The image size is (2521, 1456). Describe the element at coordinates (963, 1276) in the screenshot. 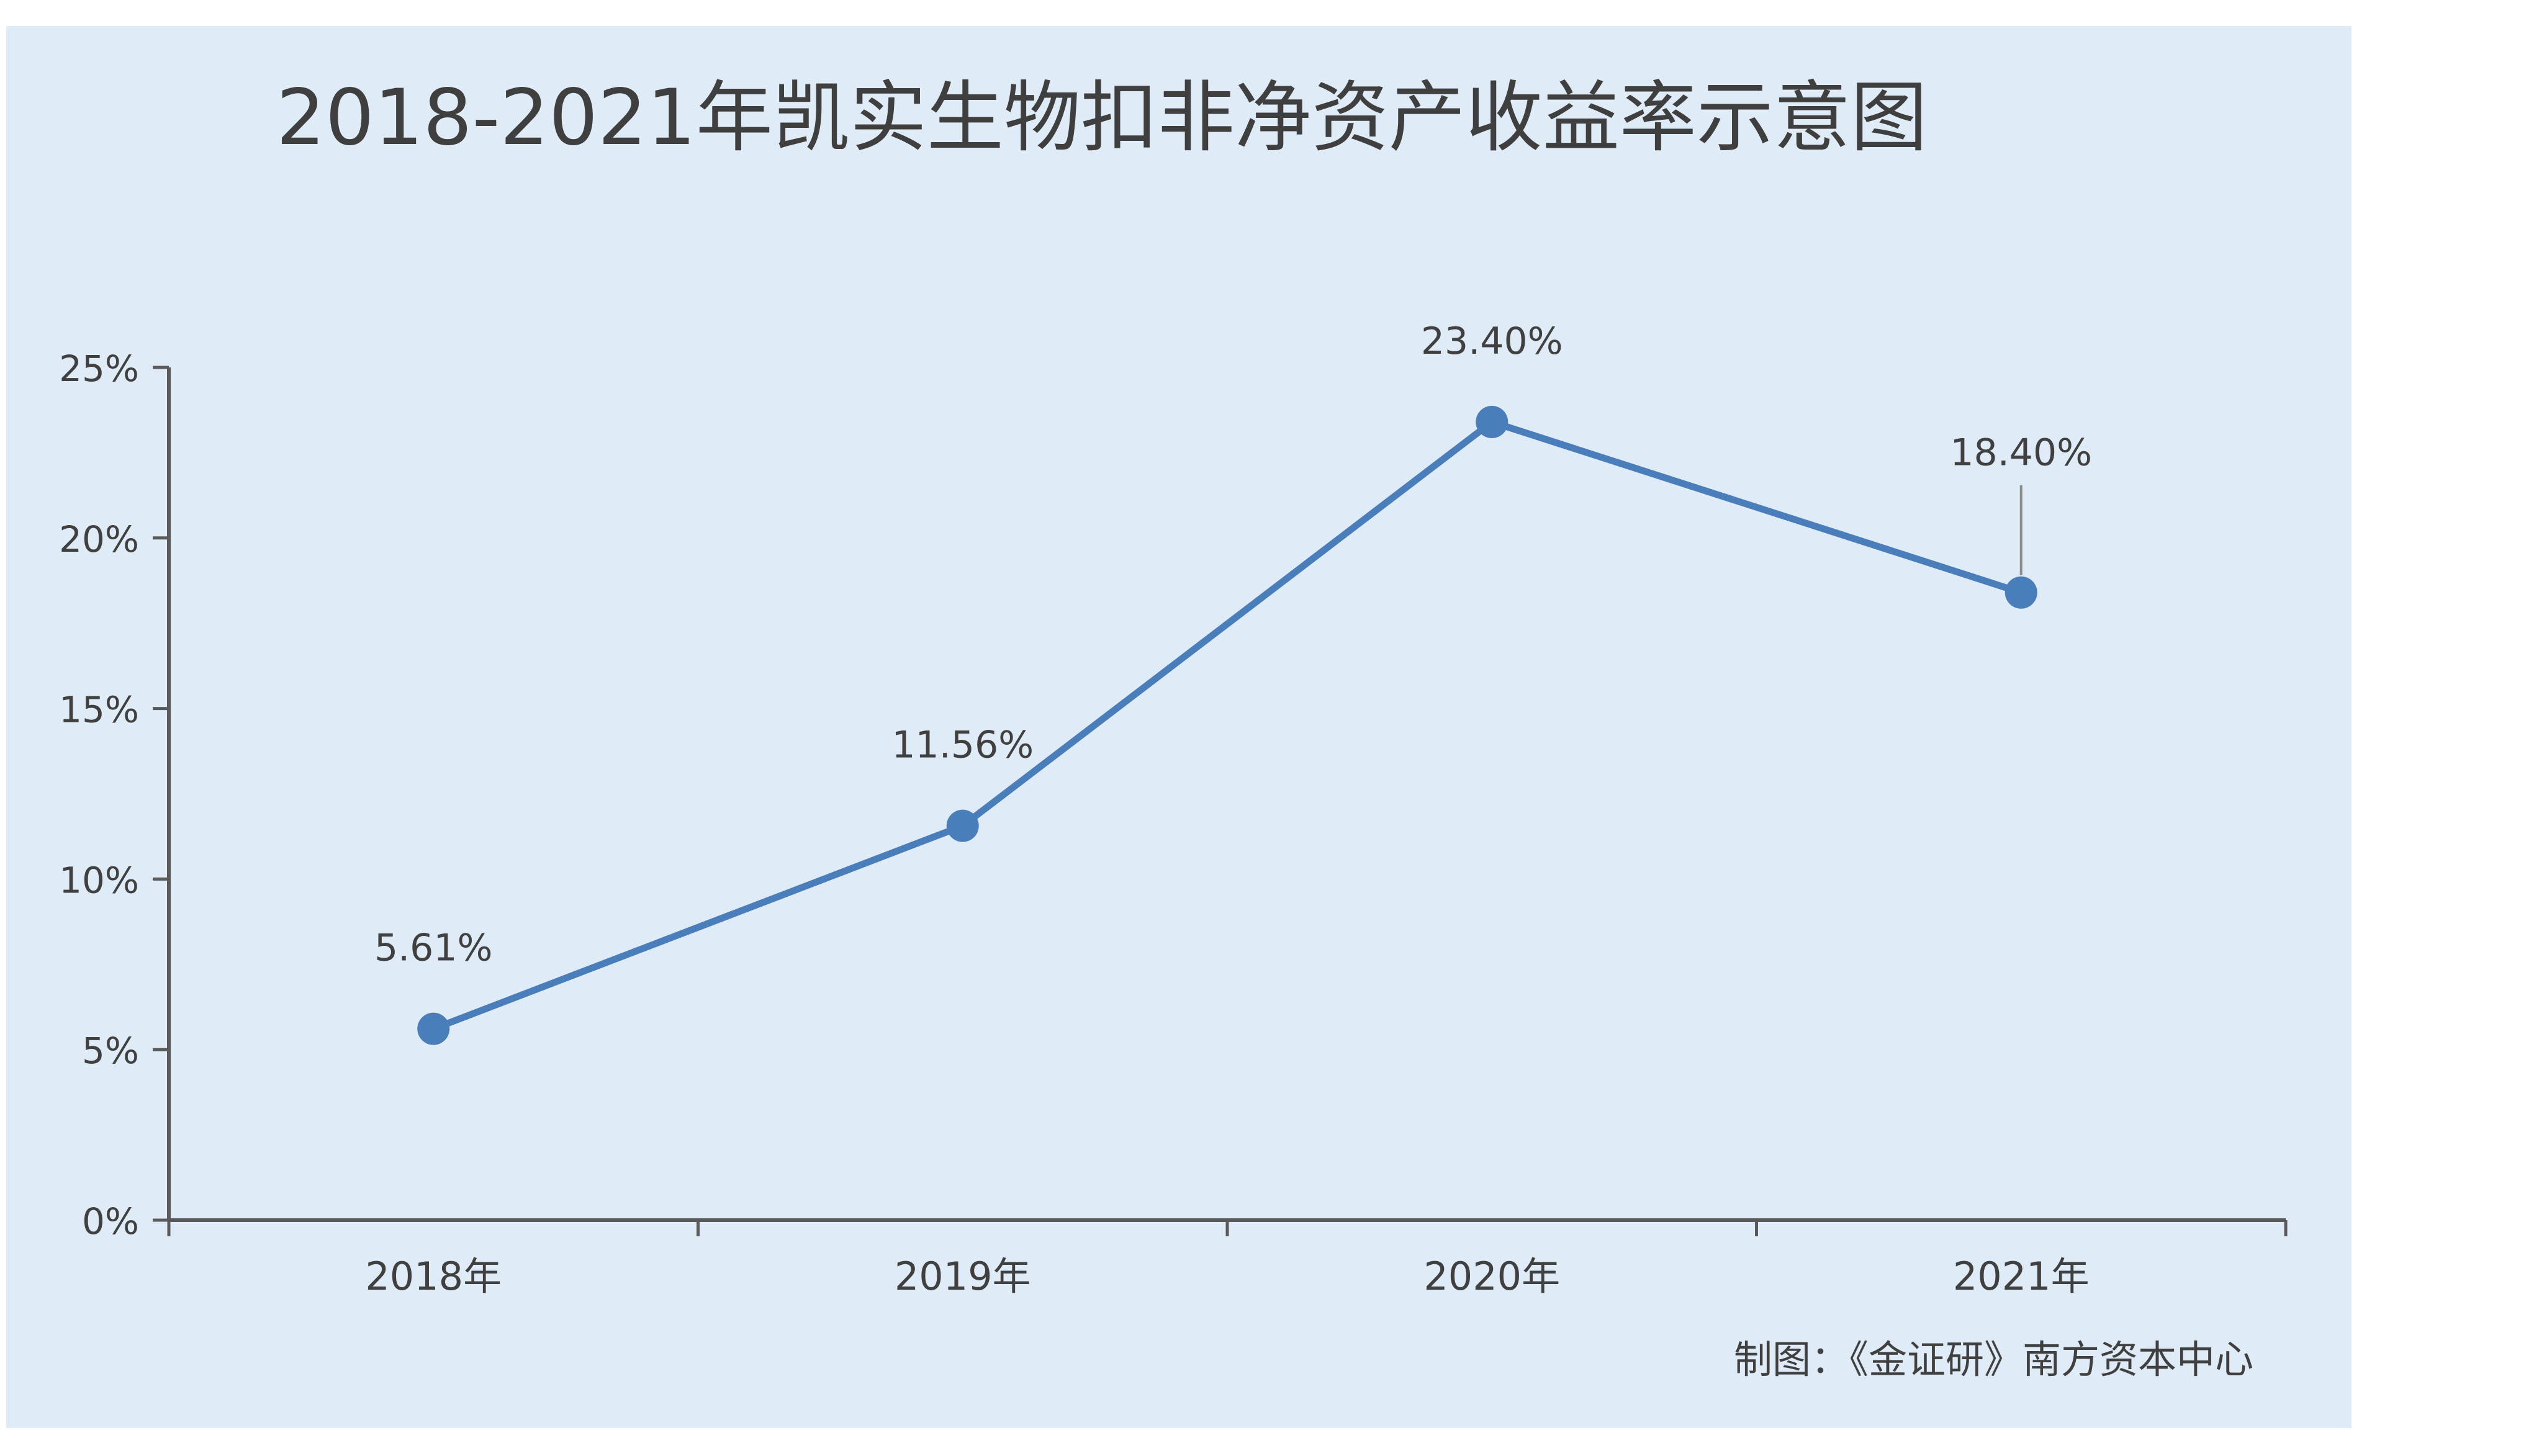

I see `x-tick-label: 2019年` at that location.